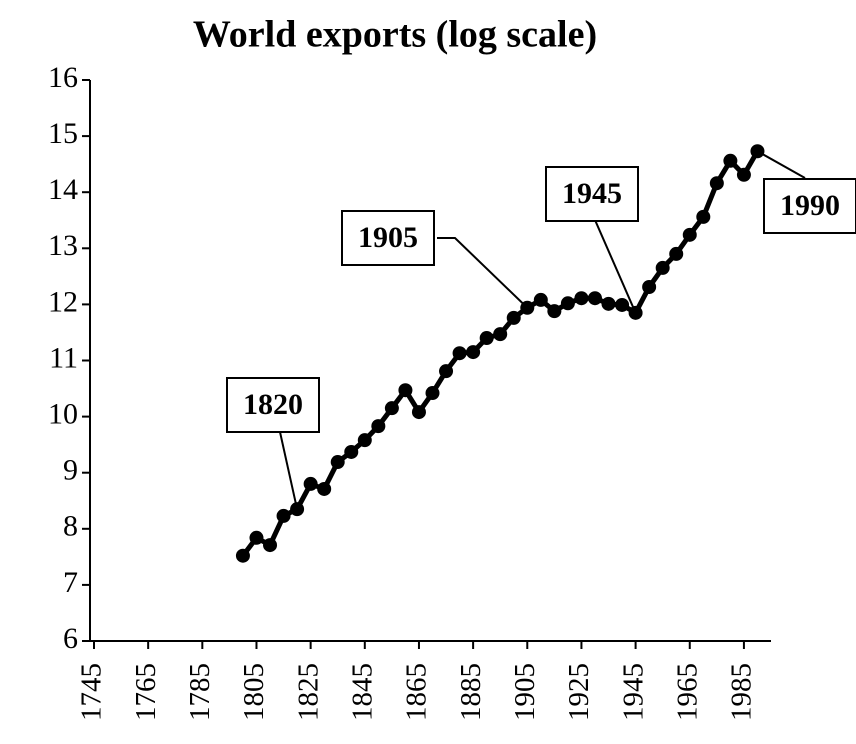 This screenshot has width=856, height=744. Describe the element at coordinates (63, 77) in the screenshot. I see `y-tick-label: 16` at that location.